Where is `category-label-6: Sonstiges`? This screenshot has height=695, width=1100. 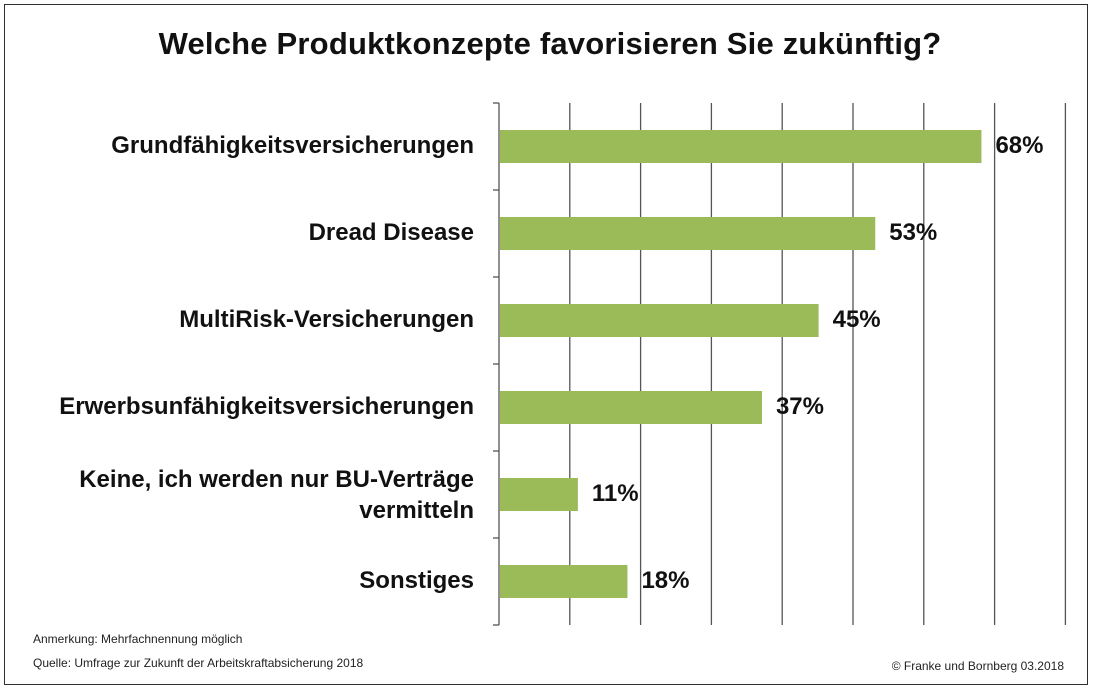
category-label-6: Sonstiges is located at coordinates (416, 580).